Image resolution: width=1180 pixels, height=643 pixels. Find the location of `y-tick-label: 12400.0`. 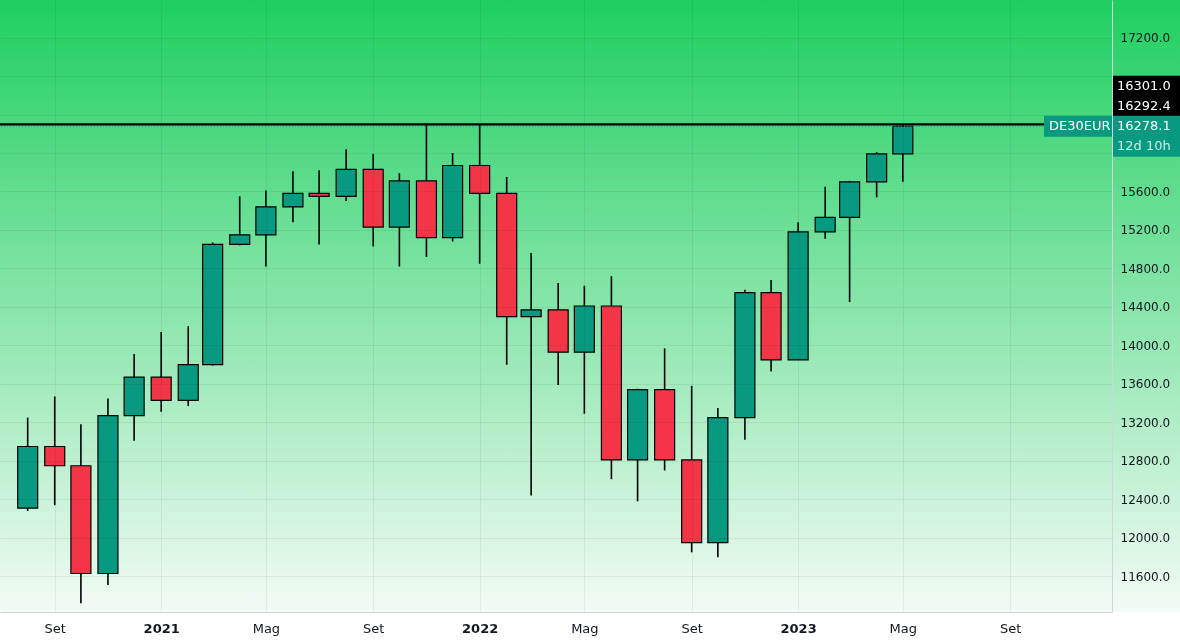

y-tick-label: 12400.0 is located at coordinates (1145, 499).